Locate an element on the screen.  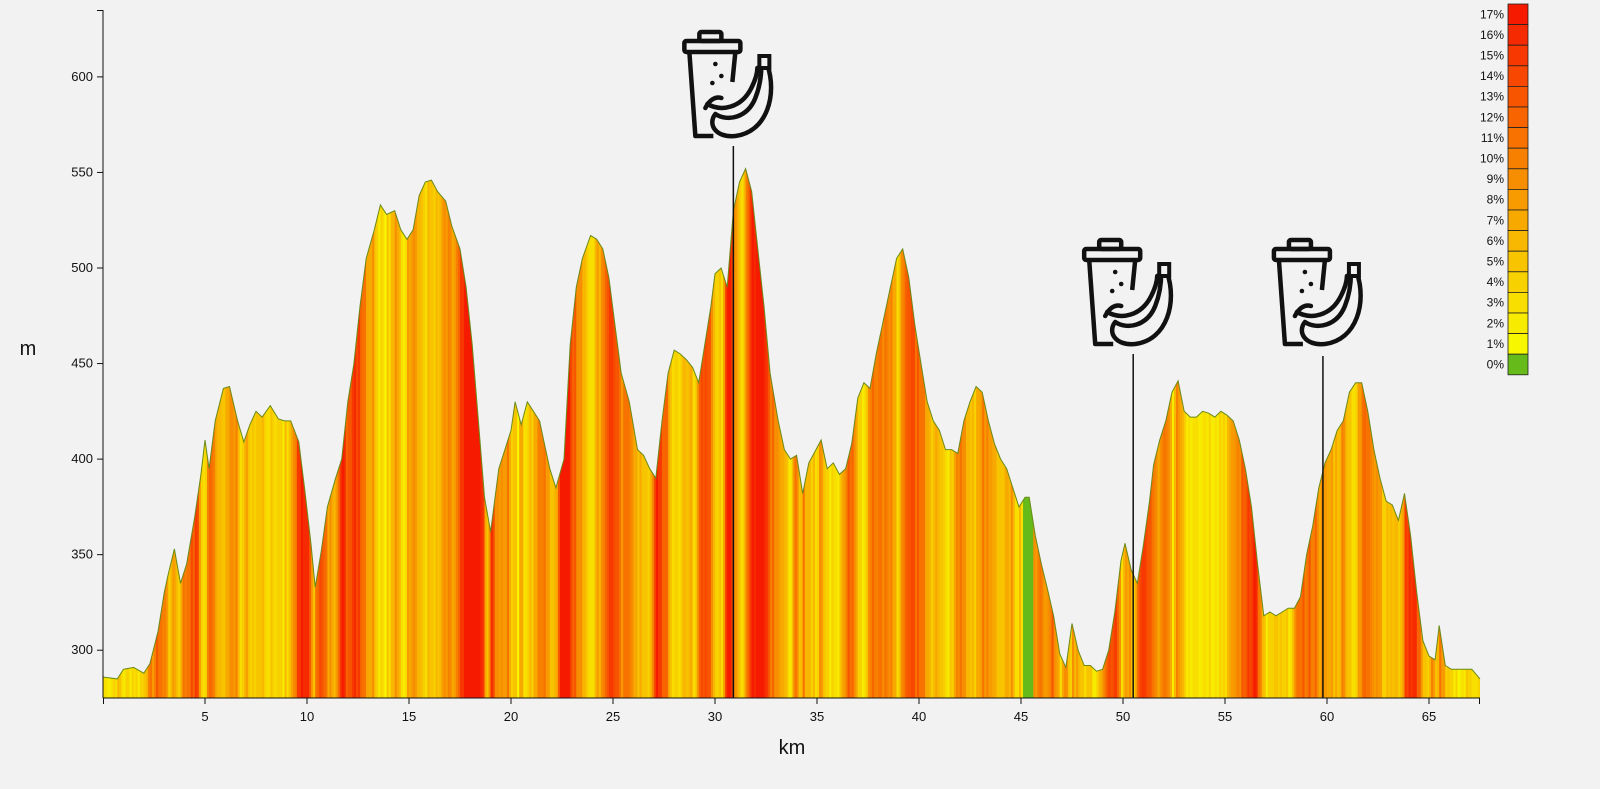
x-tick: 40 is located at coordinates (919, 711).